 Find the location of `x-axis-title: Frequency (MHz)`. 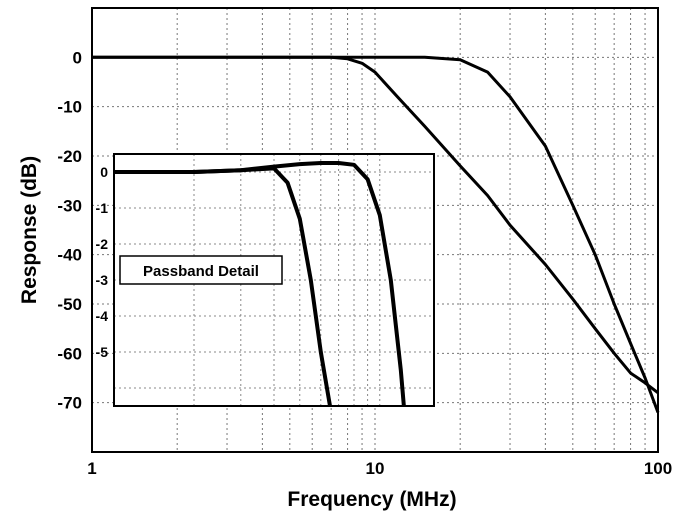

x-axis-title: Frequency (MHz) is located at coordinates (371, 499).